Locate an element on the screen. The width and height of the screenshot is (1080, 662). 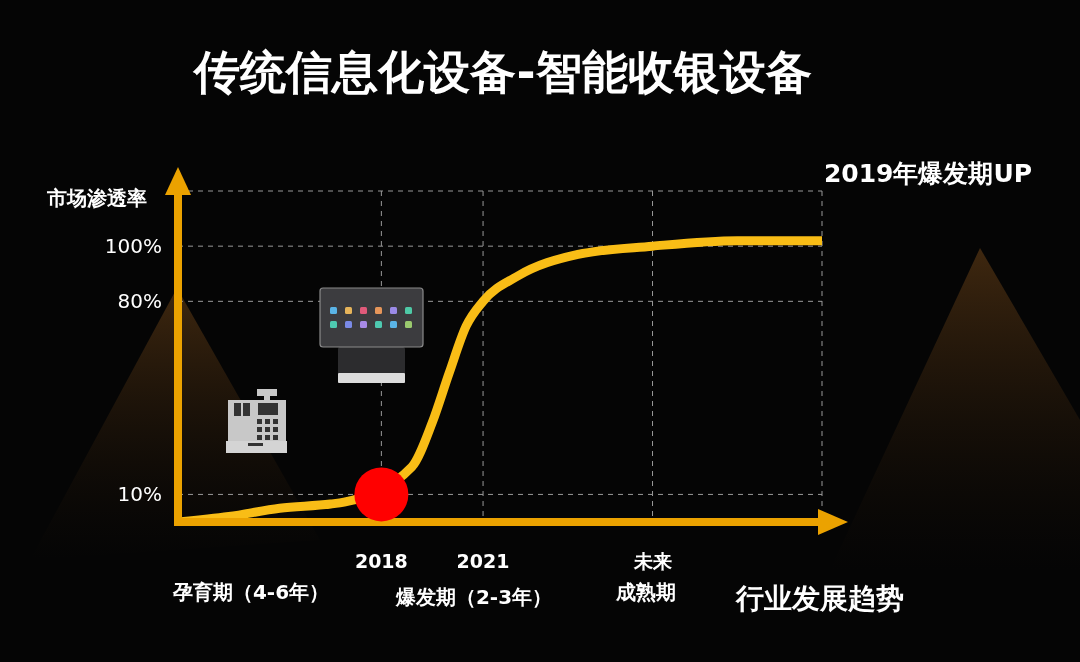
chart-title: 传统信息化设备-智能收银设备 is located at coordinates (503, 71).